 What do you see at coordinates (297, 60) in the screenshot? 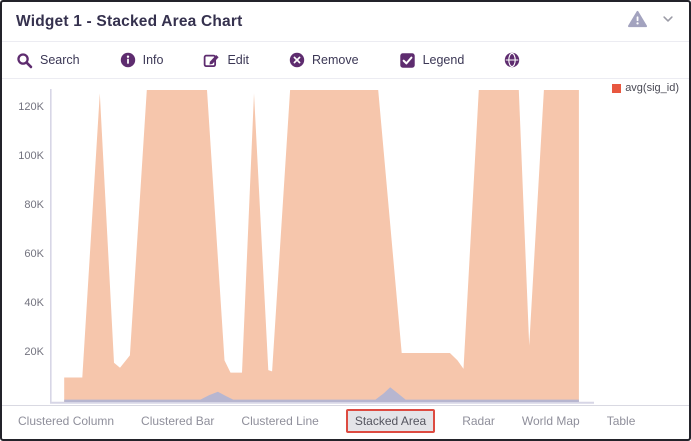
I see `remove-icon` at bounding box center [297, 60].